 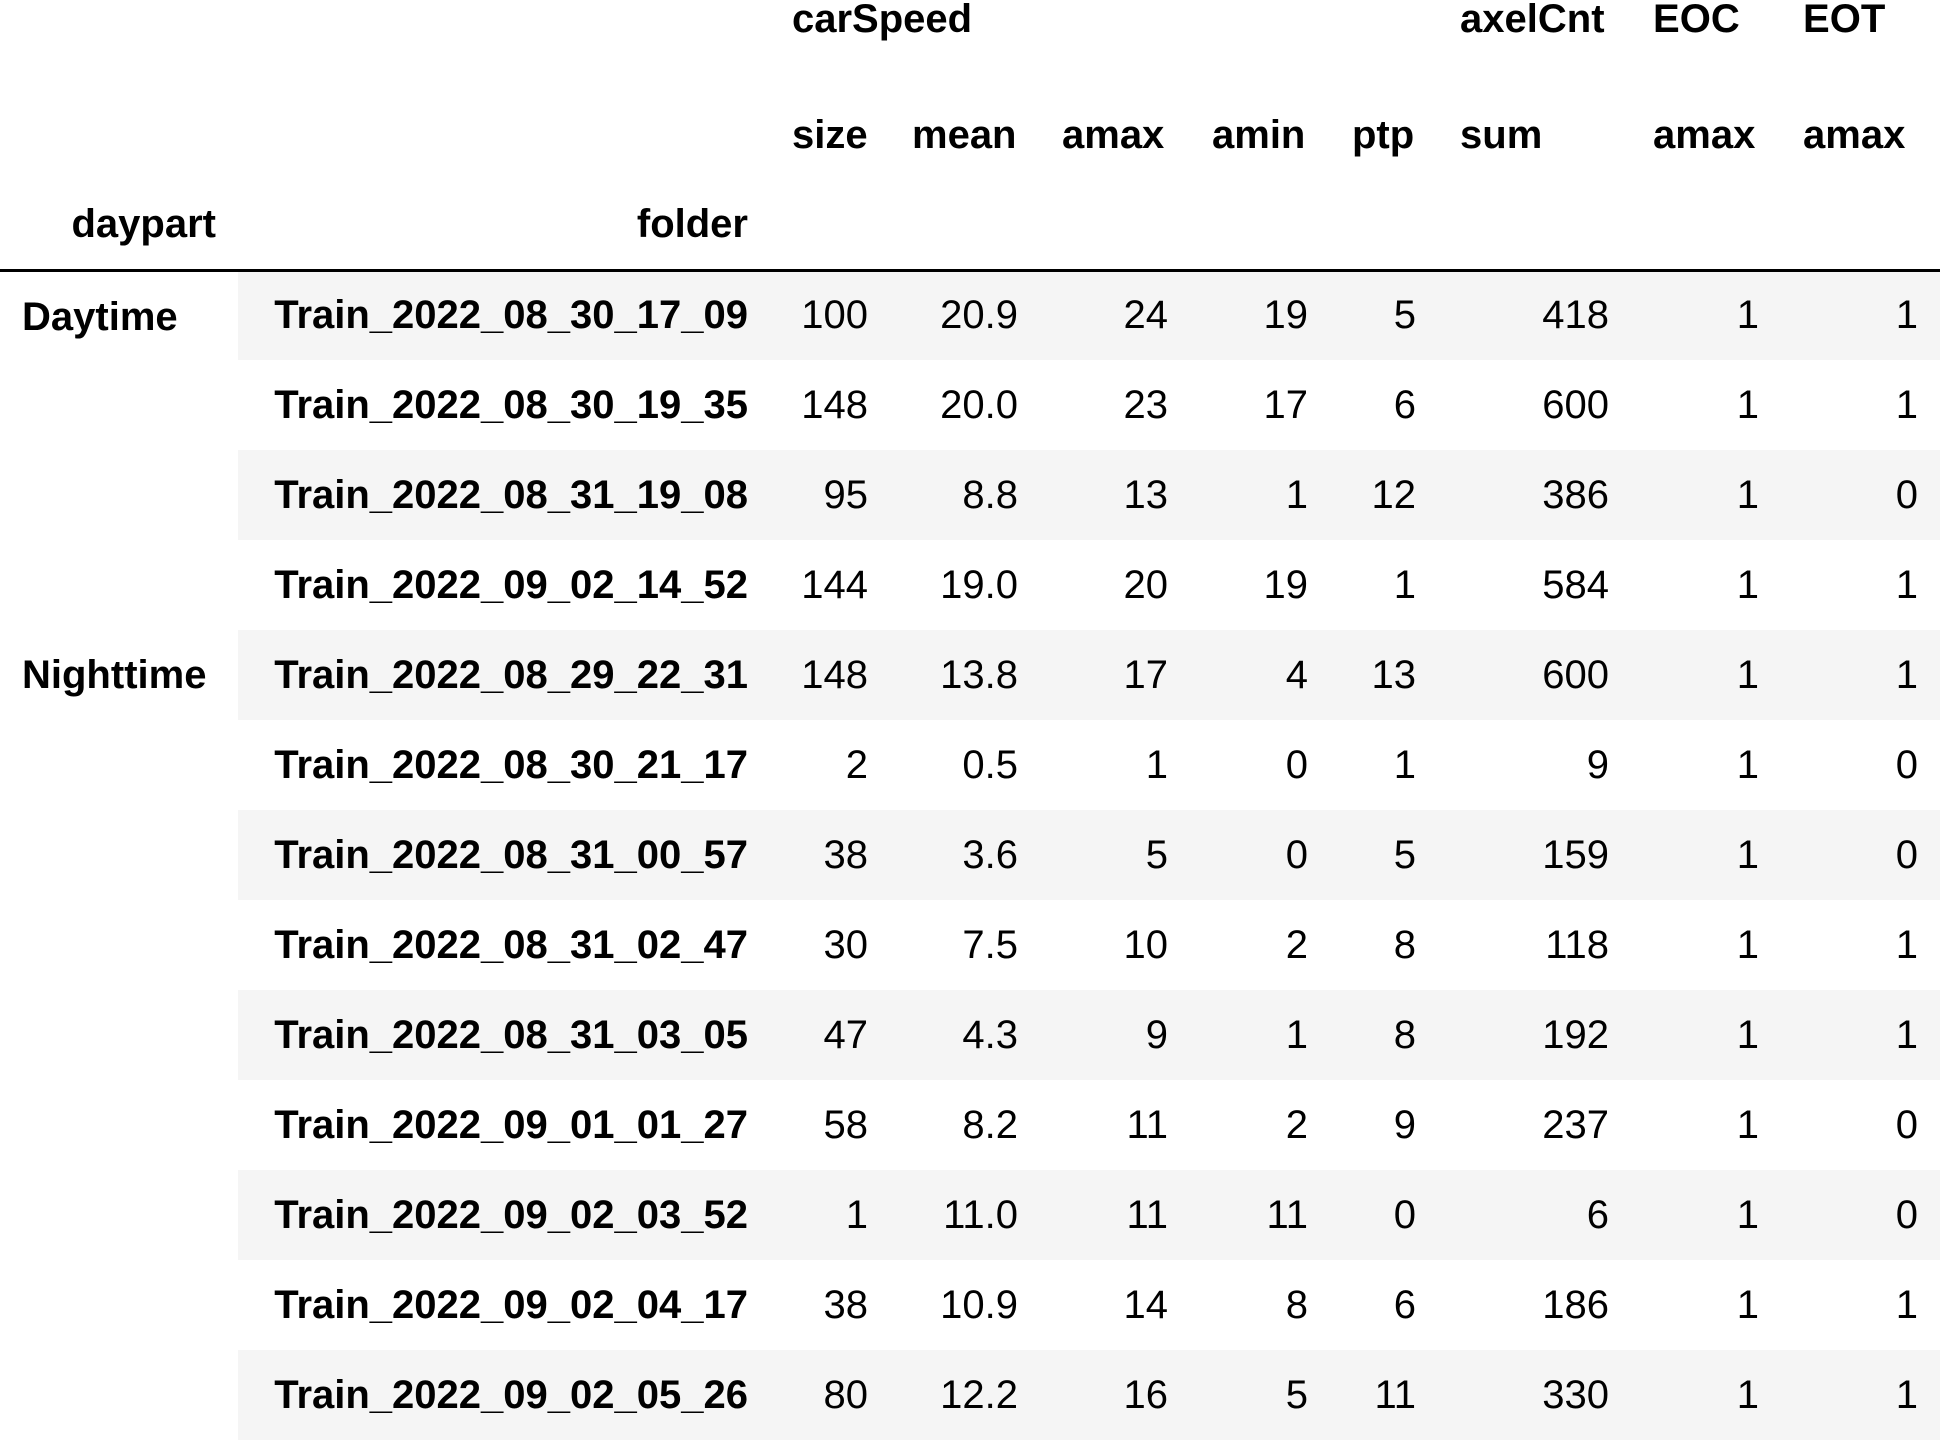 What do you see at coordinates (1535, 945) in the screenshot?
I see `cell-sum: 118` at bounding box center [1535, 945].